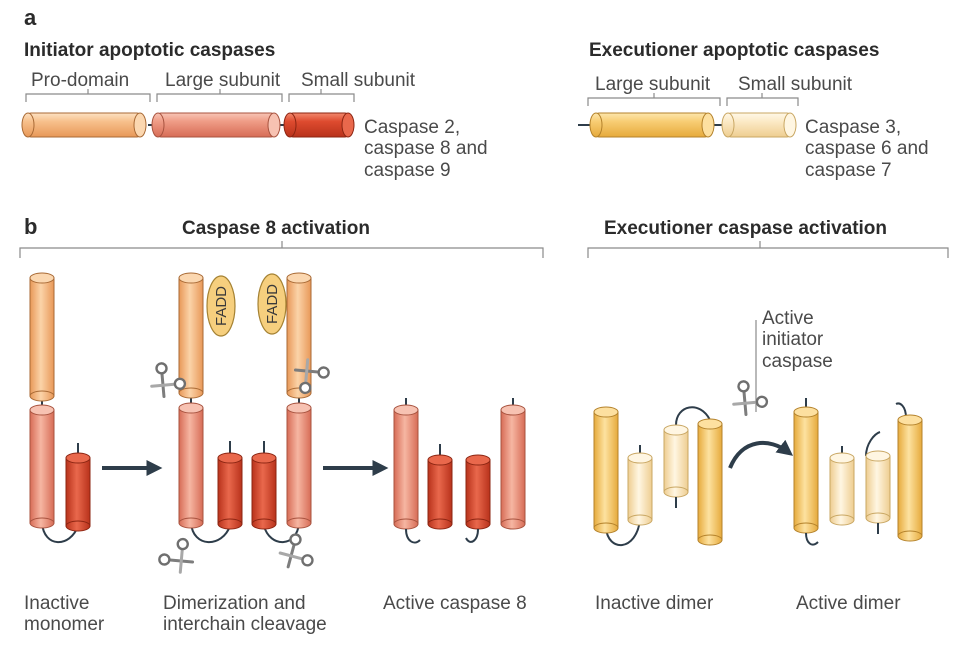 The width and height of the screenshot is (960, 647). I want to click on active-initiator-caspase-label: Active initiator caspase, so click(797, 340).